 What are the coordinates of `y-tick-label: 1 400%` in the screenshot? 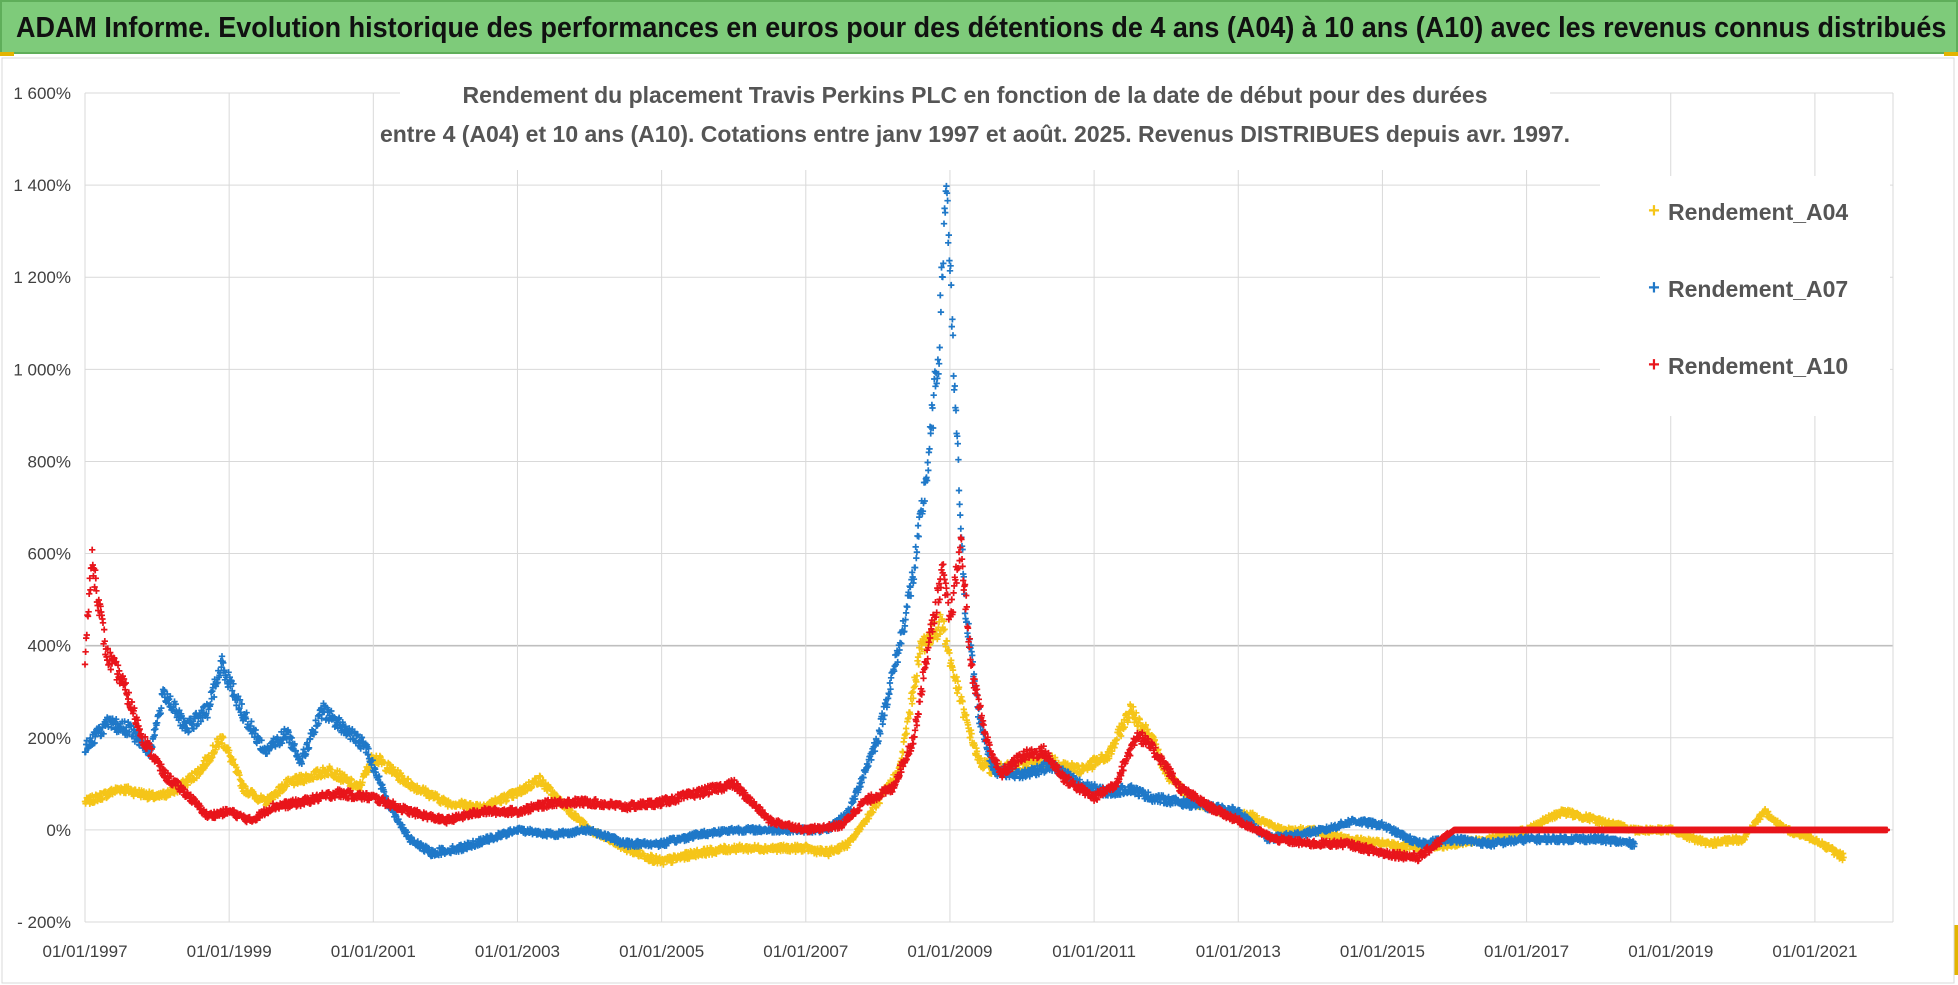 It's located at (42, 185).